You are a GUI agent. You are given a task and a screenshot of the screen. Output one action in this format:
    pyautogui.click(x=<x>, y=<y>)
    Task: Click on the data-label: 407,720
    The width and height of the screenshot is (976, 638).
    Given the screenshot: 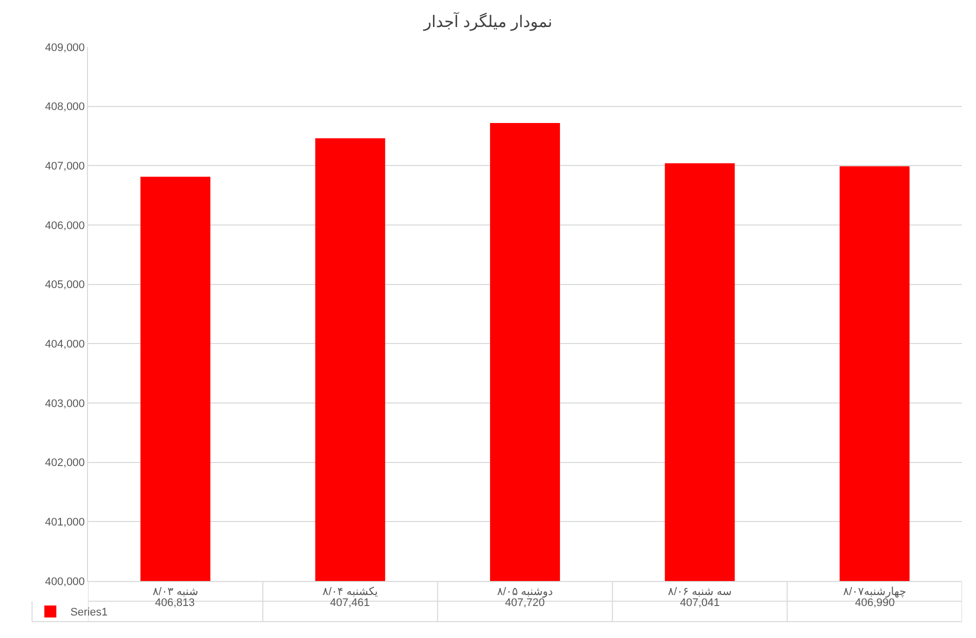 What is the action you would take?
    pyautogui.click(x=525, y=603)
    